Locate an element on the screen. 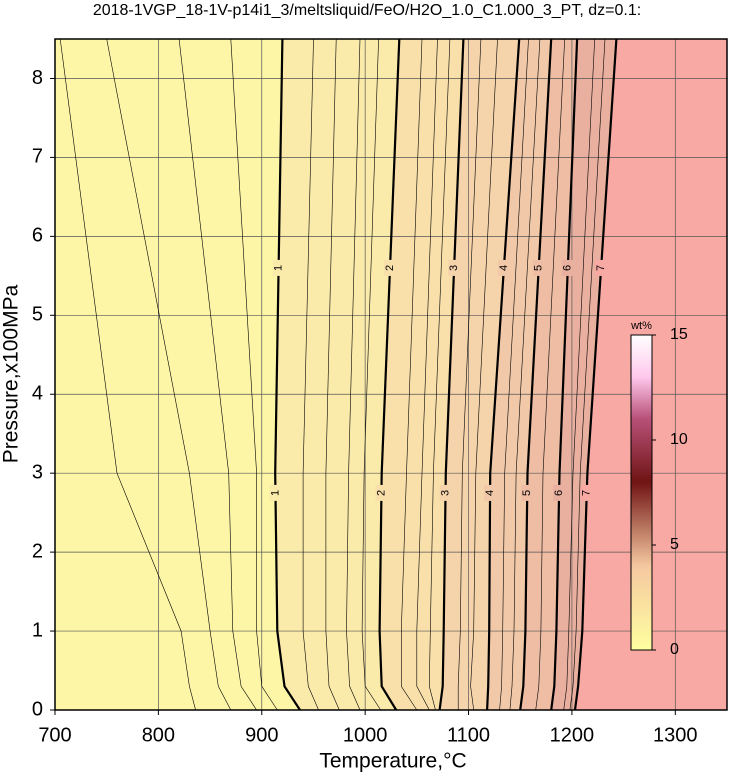 Image resolution: width=734 pixels, height=781 pixels. y-tick-label: 1 is located at coordinates (37, 630).